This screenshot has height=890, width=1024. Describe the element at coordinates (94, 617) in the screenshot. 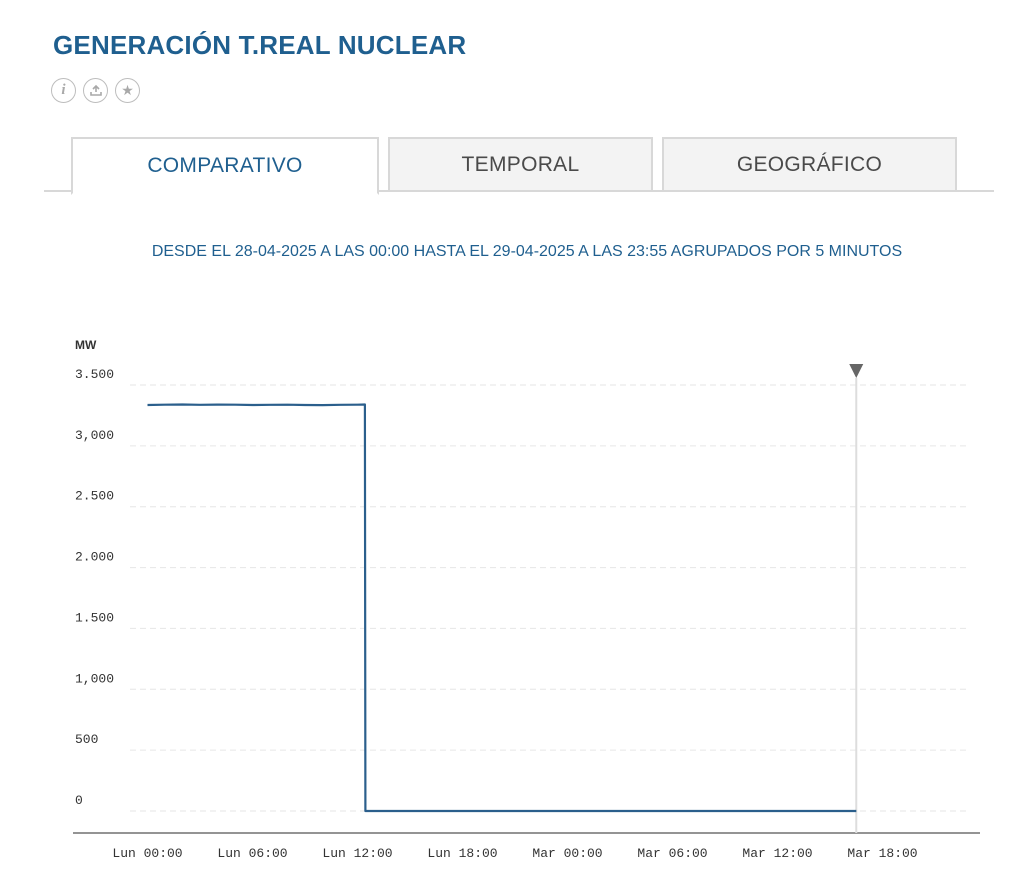

I see `y-tick-label: 1.500` at that location.